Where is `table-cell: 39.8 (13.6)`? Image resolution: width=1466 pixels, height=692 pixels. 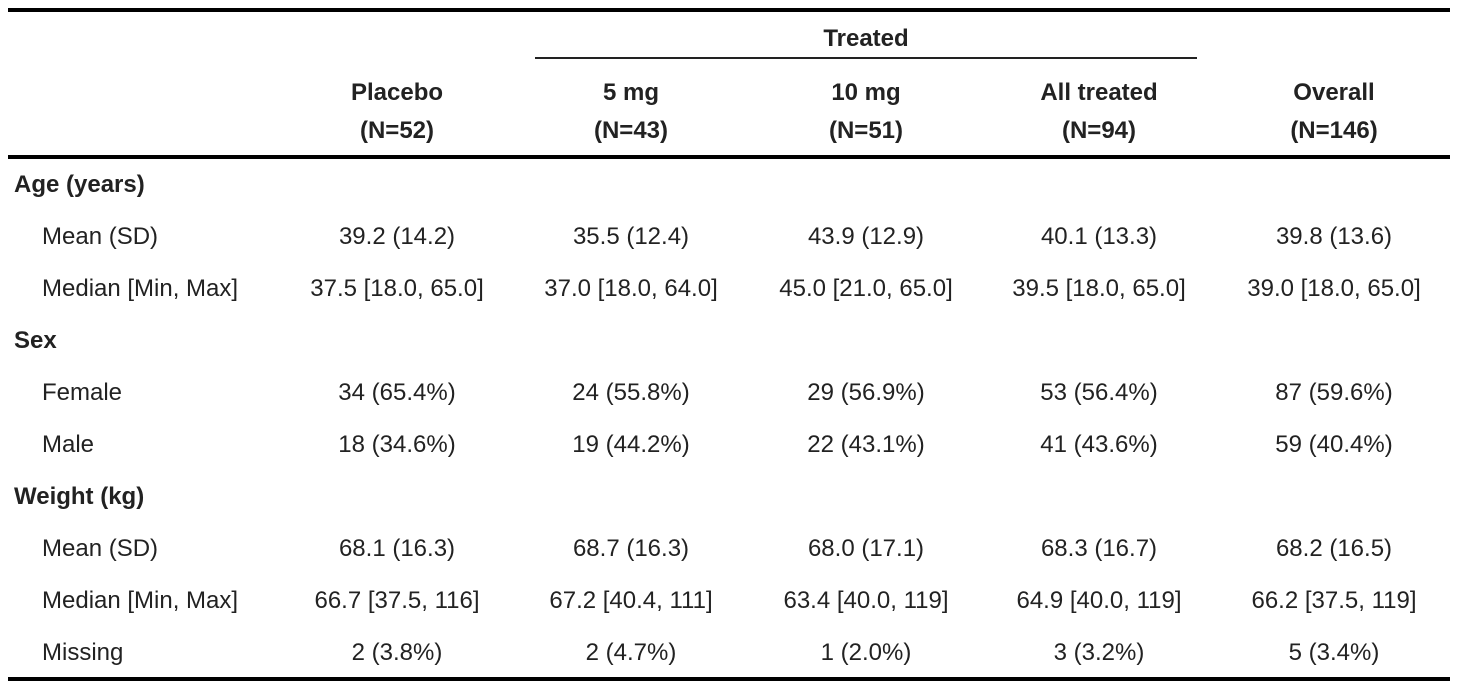
table-cell: 39.8 (13.6) is located at coordinates (1334, 236).